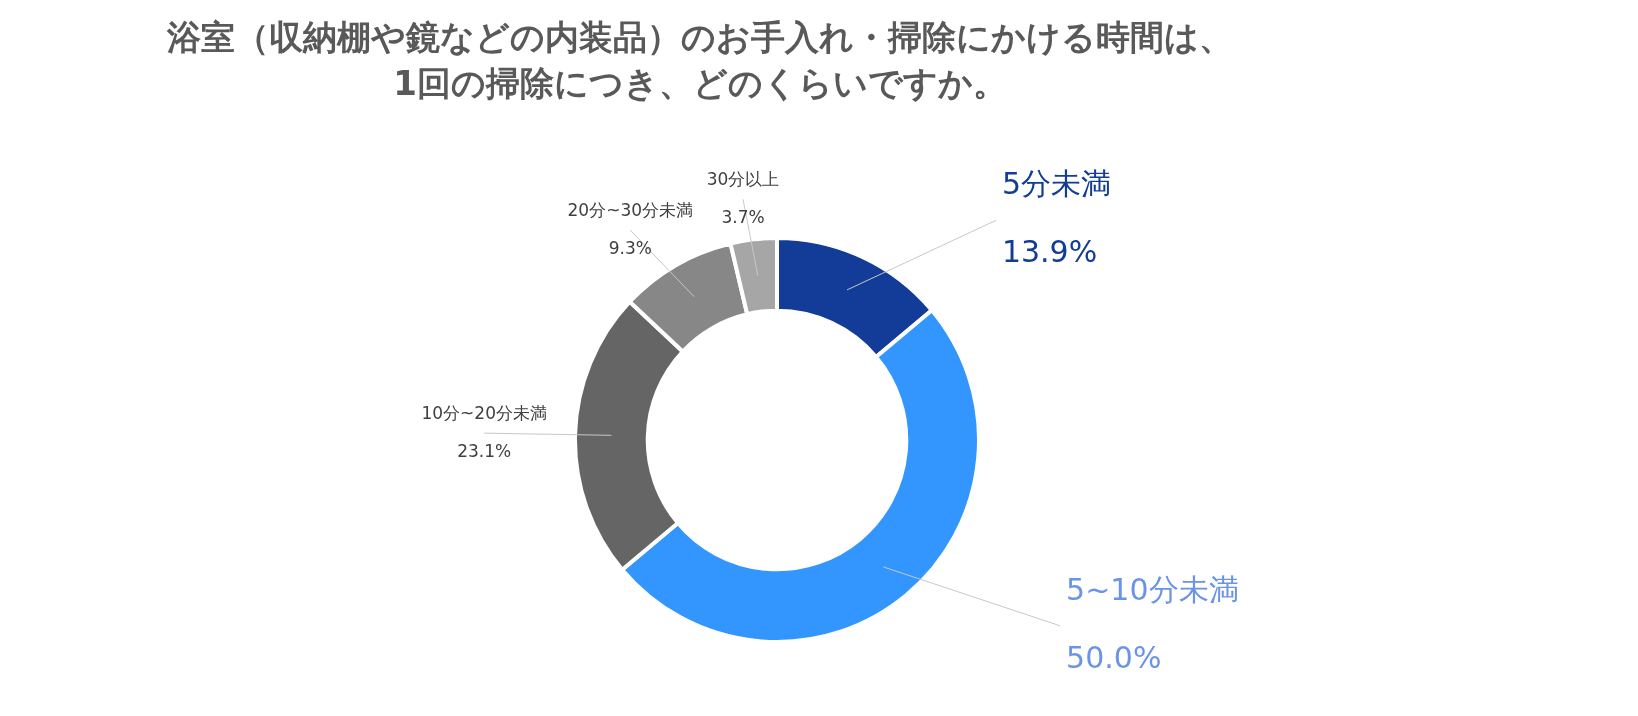 The image size is (1638, 716). What do you see at coordinates (484, 412) in the screenshot?
I see `slice-label: 10分~20分未満` at bounding box center [484, 412].